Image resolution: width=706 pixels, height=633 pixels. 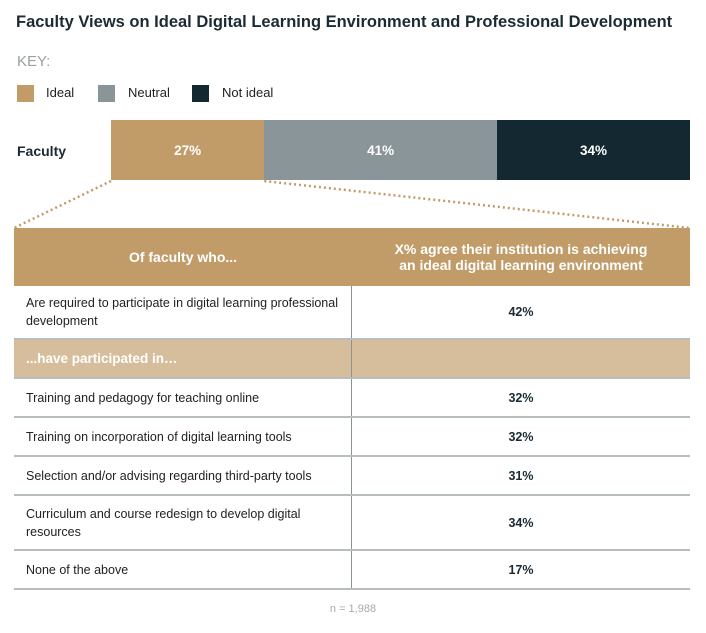 I want to click on row-value, so click(x=521, y=358).